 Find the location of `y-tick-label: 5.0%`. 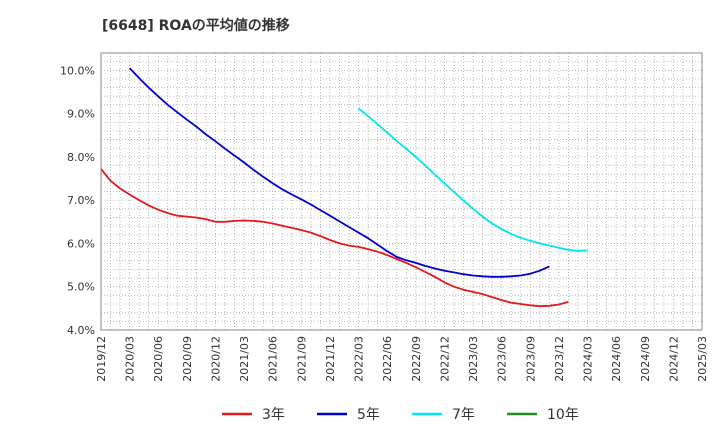

y-tick-label: 5.0% is located at coordinates (81, 287).